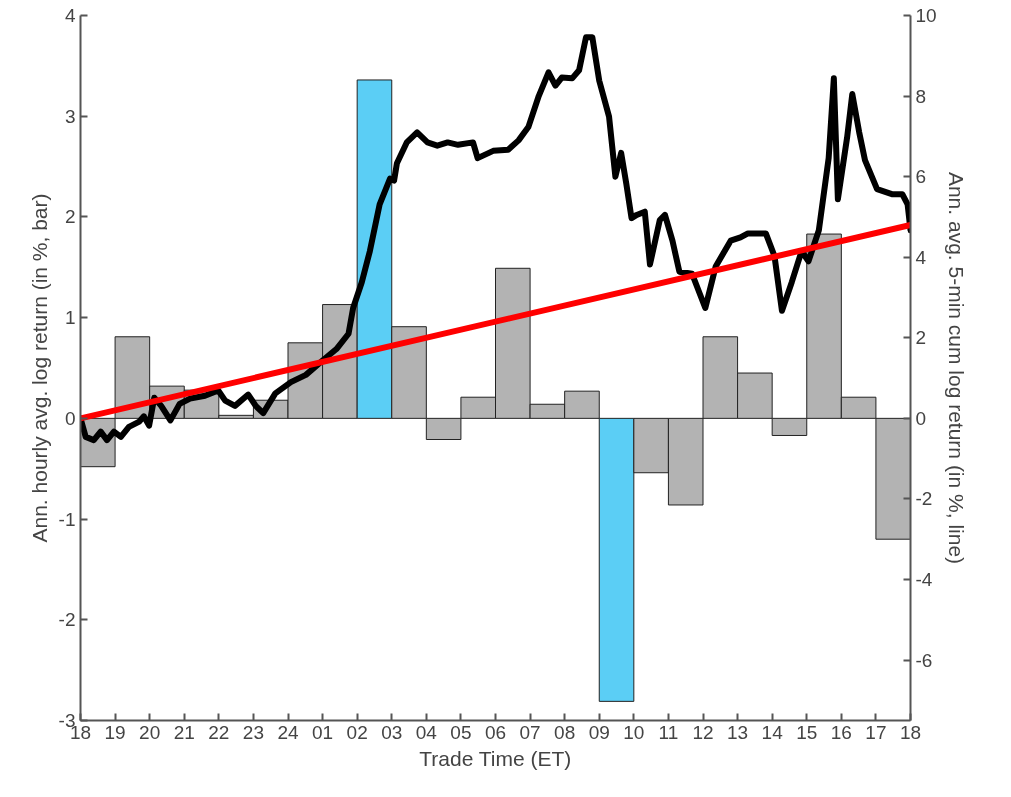  Describe the element at coordinates (841, 732) in the screenshot. I see `x-tick-label: 16` at that location.